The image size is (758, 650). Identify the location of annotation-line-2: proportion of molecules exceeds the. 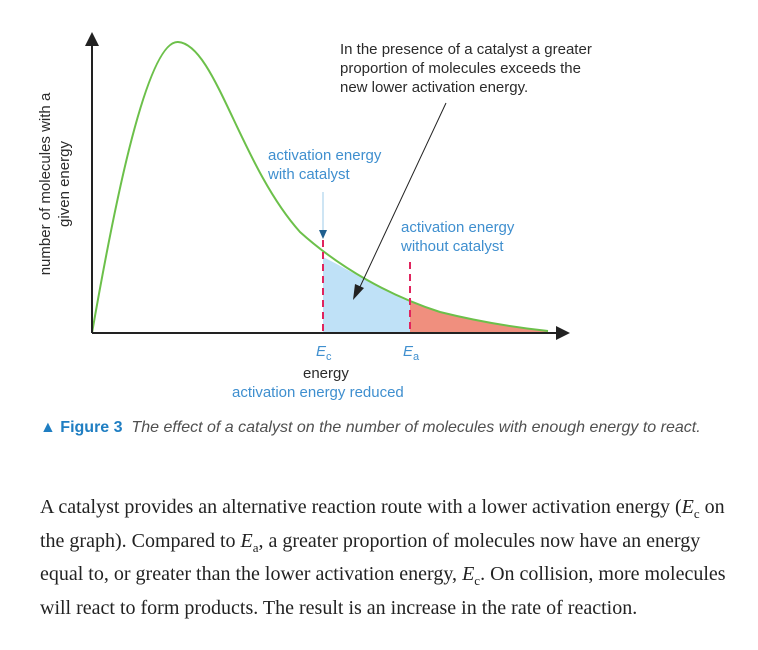
(460, 68).